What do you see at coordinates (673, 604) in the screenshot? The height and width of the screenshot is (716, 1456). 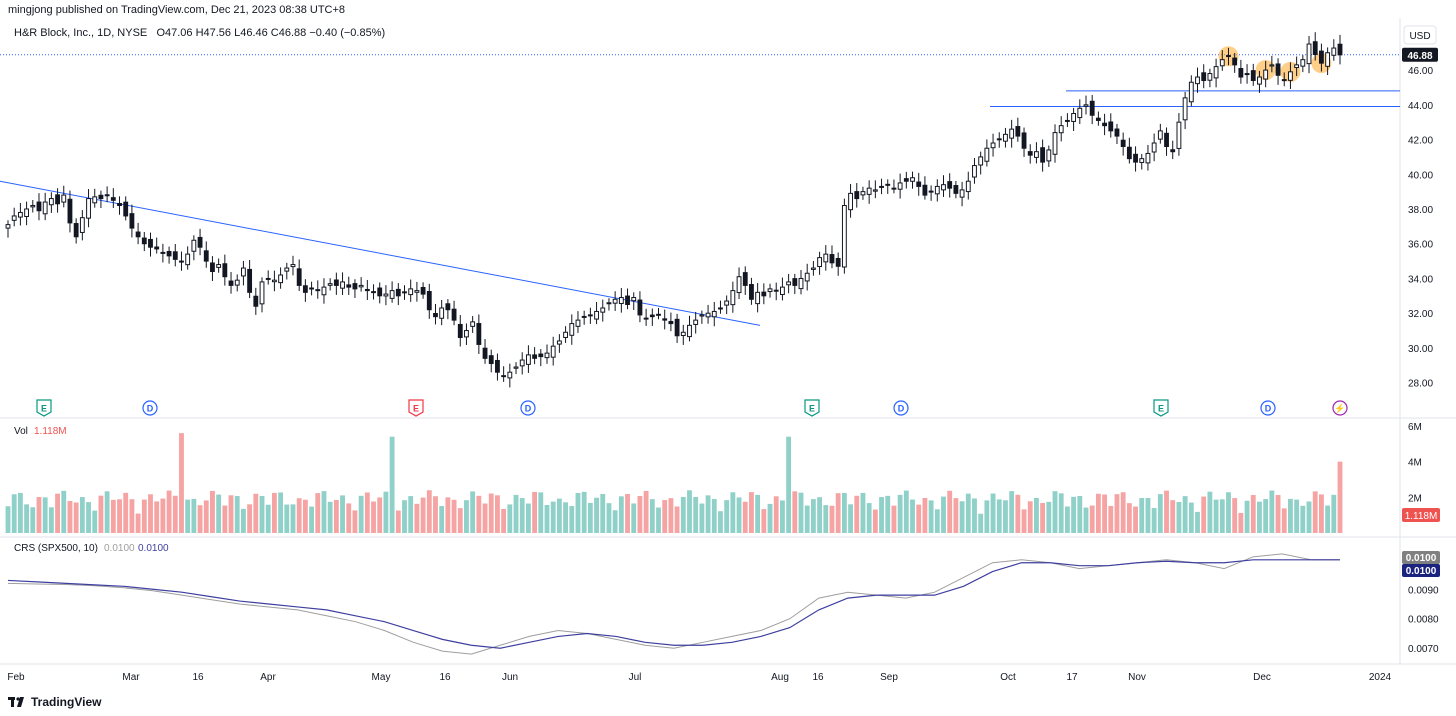 I see `crs-series-line` at bounding box center [673, 604].